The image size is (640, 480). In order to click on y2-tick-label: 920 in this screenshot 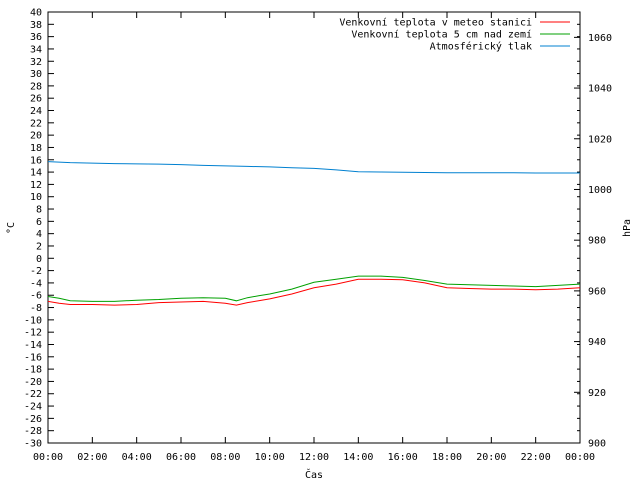, I will do `click(597, 393)`.